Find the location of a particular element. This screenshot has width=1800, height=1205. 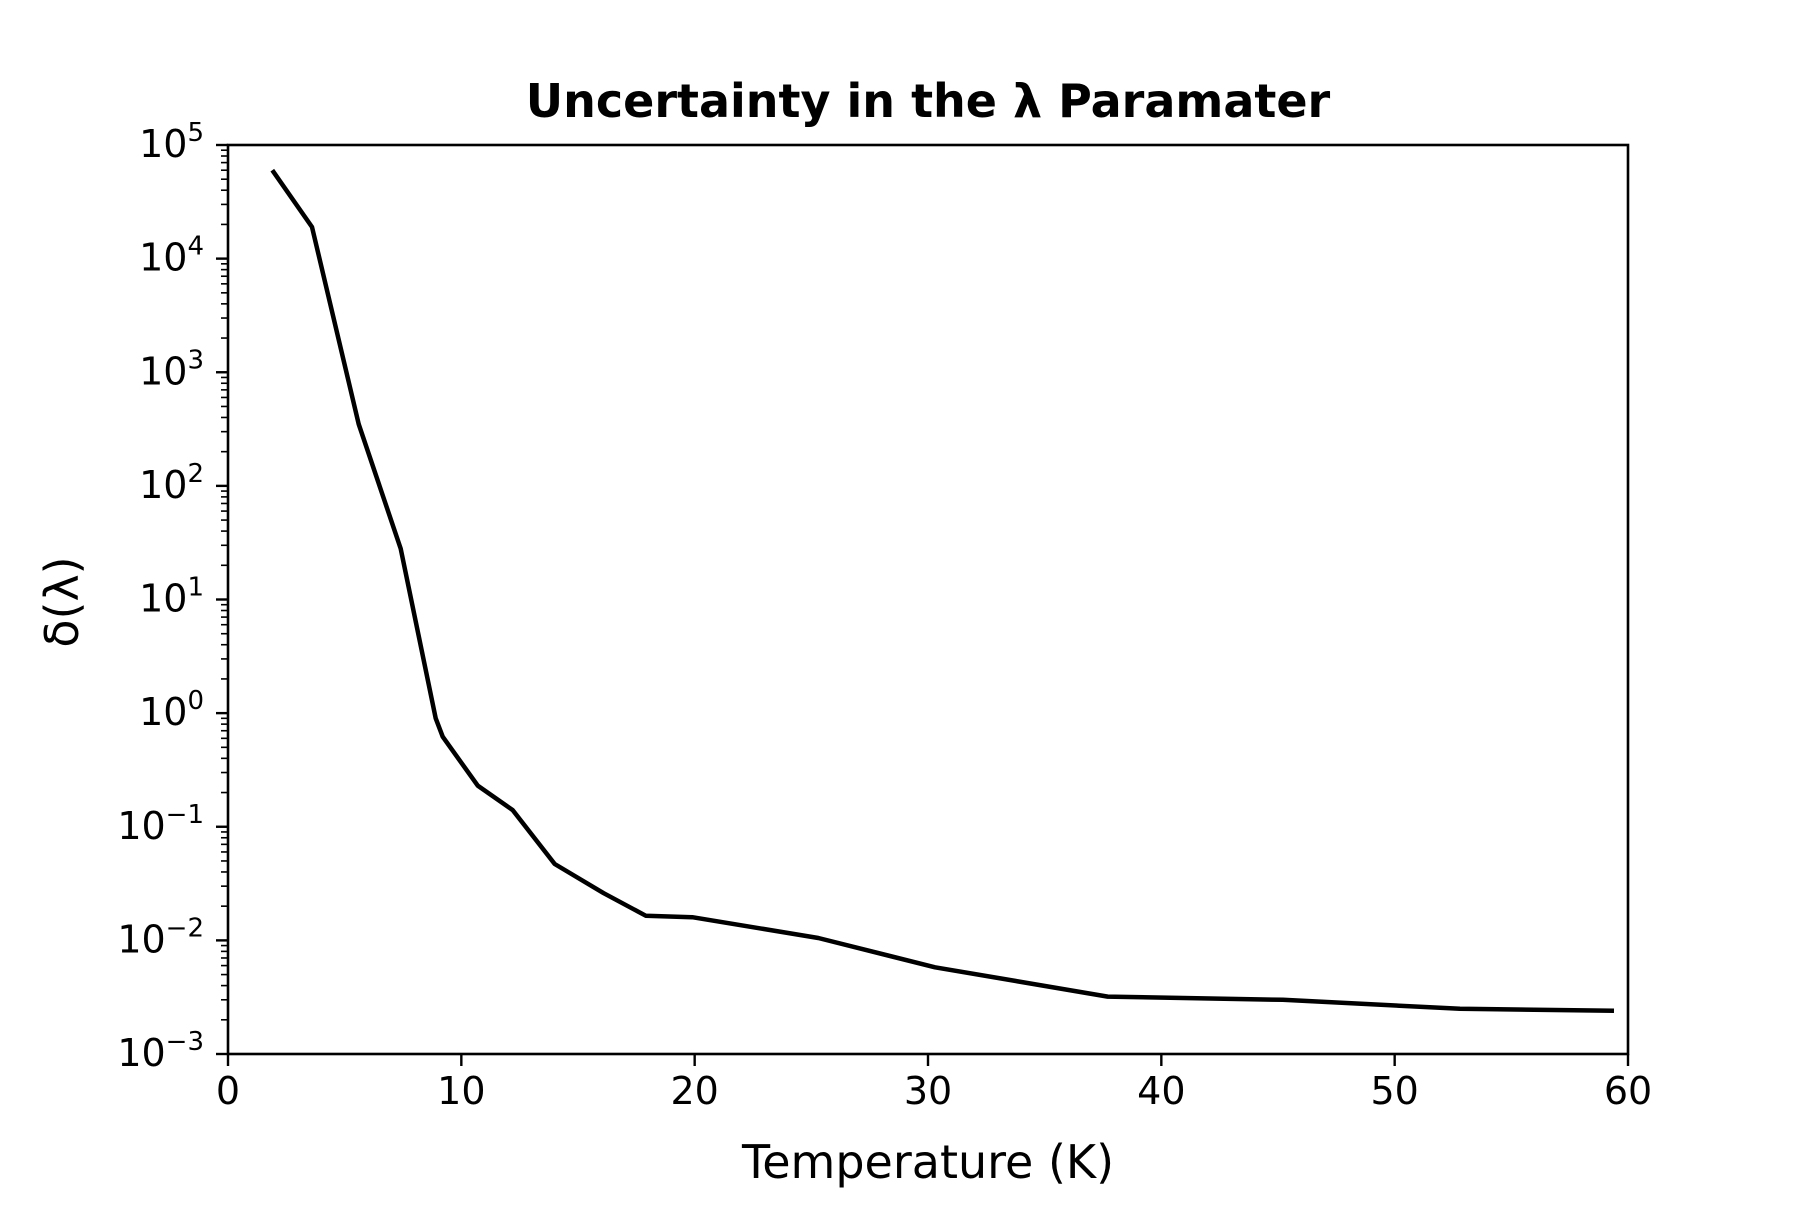

x-tick-label: 30 is located at coordinates (928, 1091).